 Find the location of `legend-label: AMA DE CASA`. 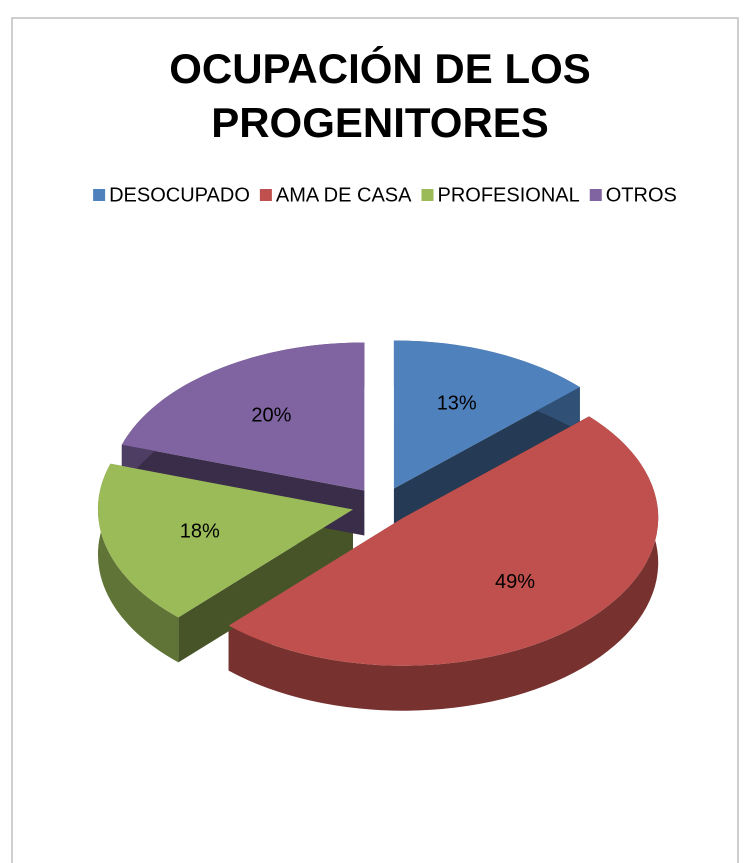

legend-label: AMA DE CASA is located at coordinates (344, 195).